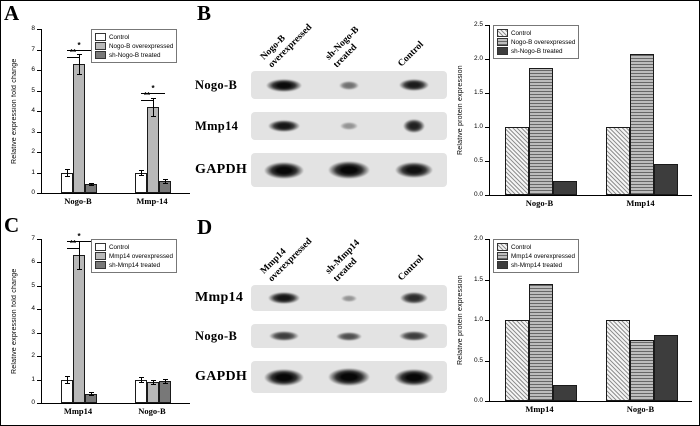  I want to click on legend-label: sh-Nogo-B treated, so click(135, 55).